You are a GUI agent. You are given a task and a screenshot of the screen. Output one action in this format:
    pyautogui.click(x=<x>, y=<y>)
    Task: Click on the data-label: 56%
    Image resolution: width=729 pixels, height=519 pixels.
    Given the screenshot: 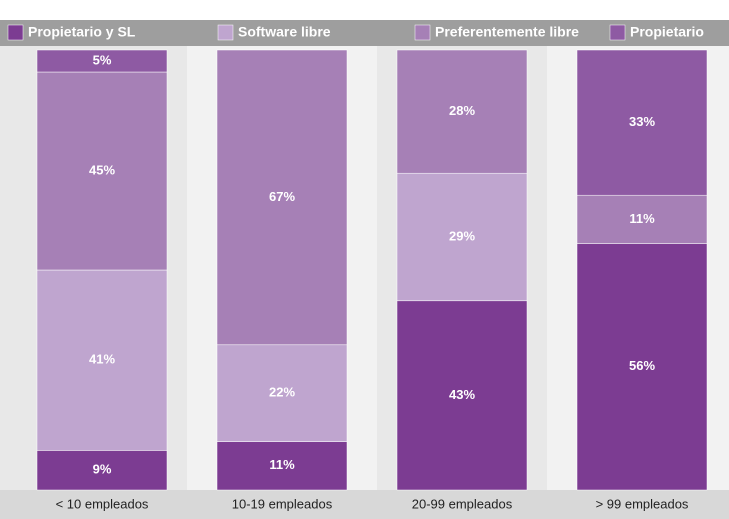 What is the action you would take?
    pyautogui.click(x=642, y=365)
    